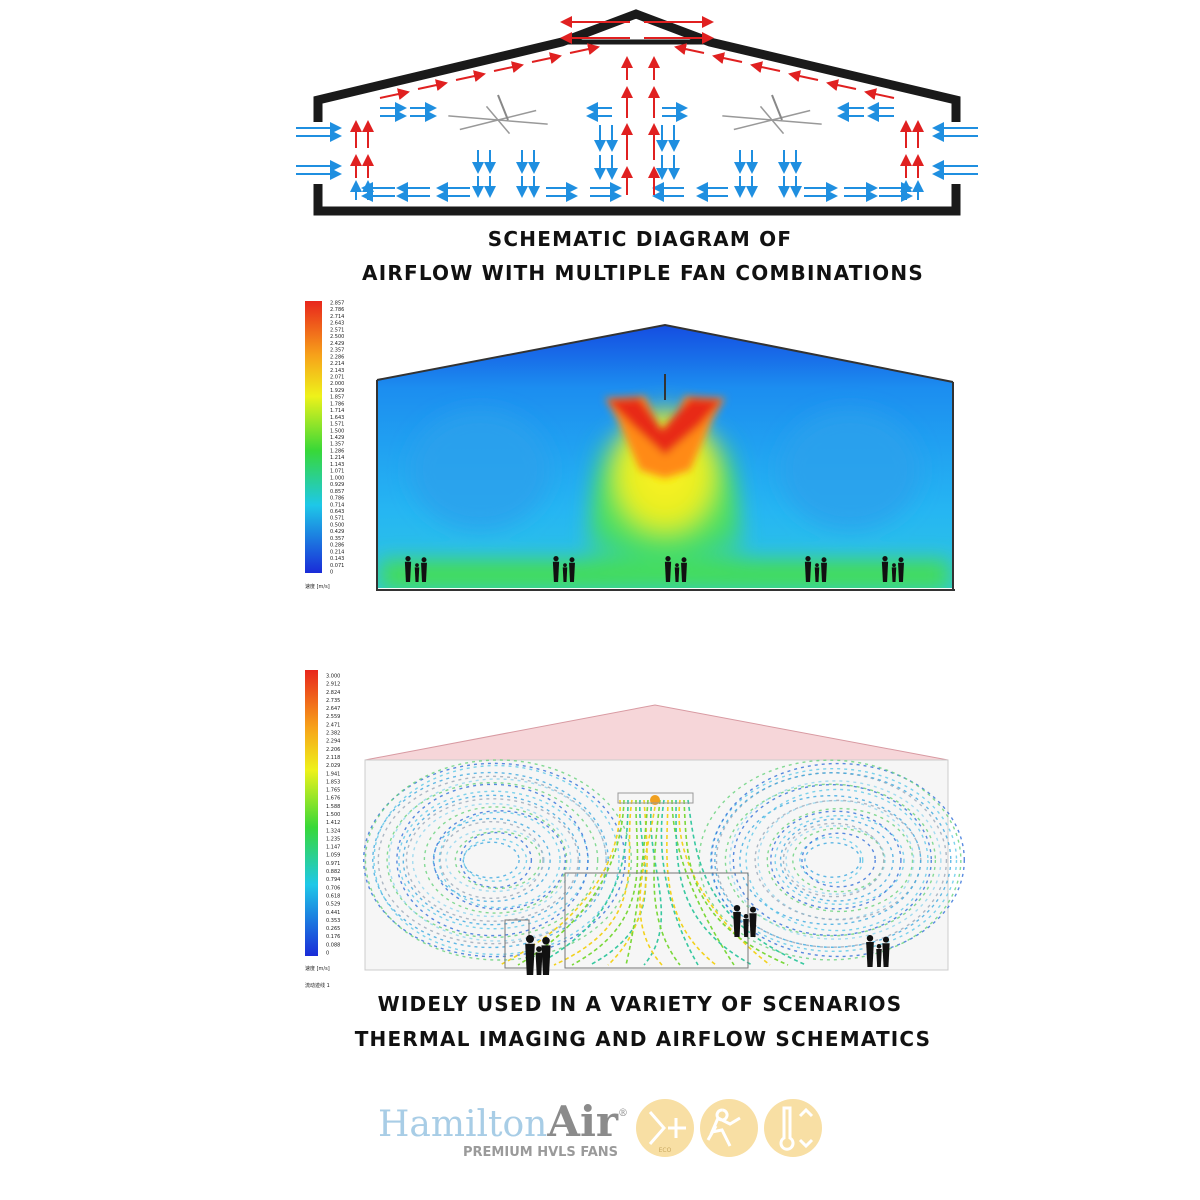 This screenshot has height=1200, width=1200. Describe the element at coordinates (333, 929) in the screenshot. I see `scale-label: 0.265` at that location.